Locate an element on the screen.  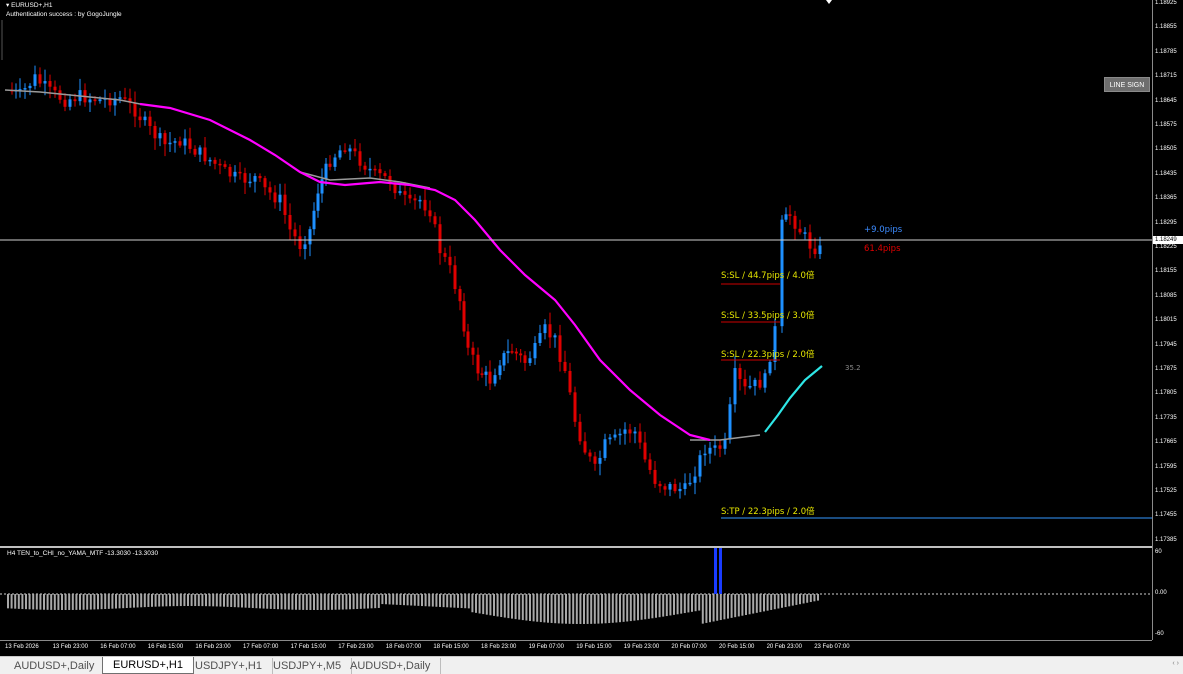
collapse-triangle-icon: ▾ is located at coordinates (8, 5).